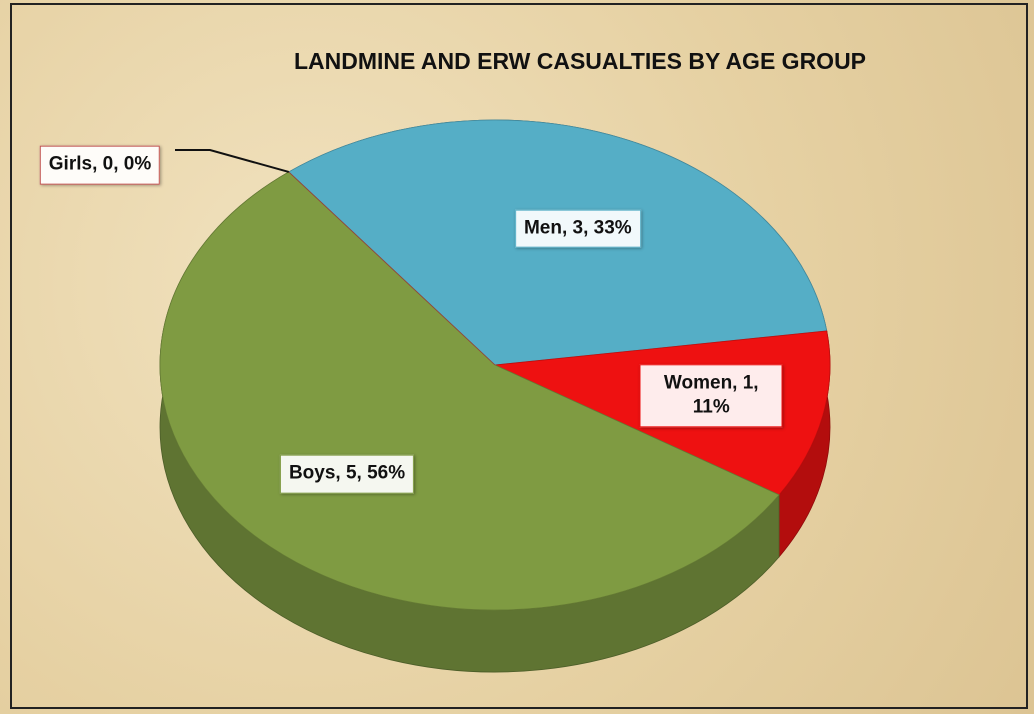  Describe the element at coordinates (100, 165) in the screenshot. I see `data-label: Girls, 0, 0%` at that location.